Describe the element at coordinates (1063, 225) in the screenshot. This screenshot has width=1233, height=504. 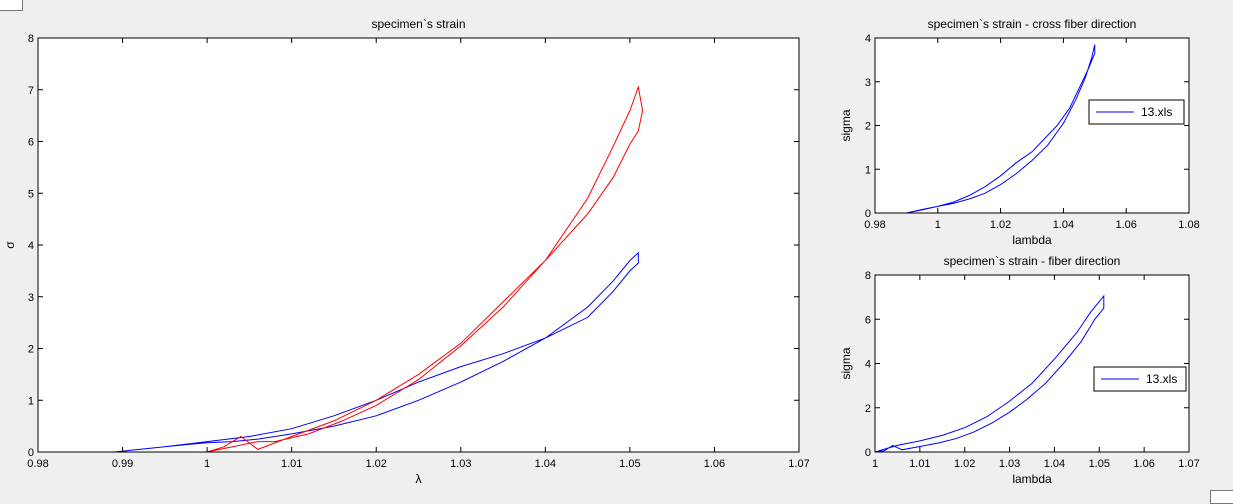
I see `cross-plot-xtick-label: 1.04` at that location.